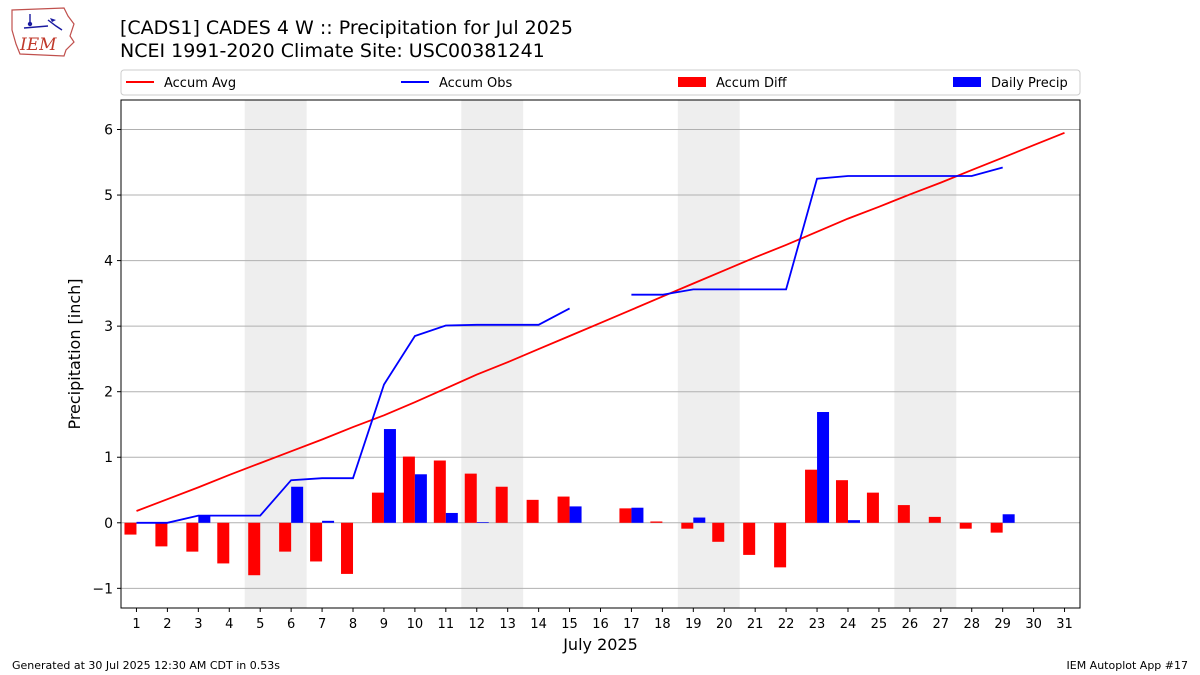  What do you see at coordinates (600, 644) in the screenshot?
I see `x-axis-label: July 2025` at bounding box center [600, 644].